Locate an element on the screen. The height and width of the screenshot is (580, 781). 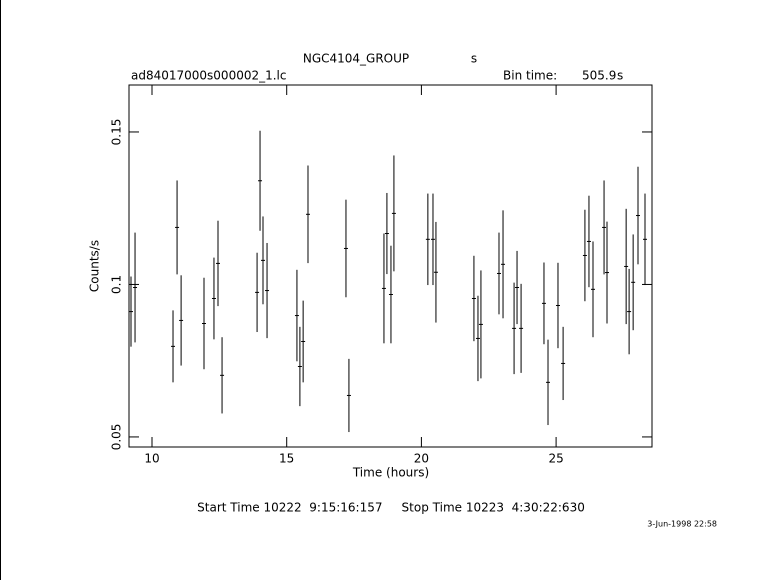
bin-time-unit: s is located at coordinates (620, 76).